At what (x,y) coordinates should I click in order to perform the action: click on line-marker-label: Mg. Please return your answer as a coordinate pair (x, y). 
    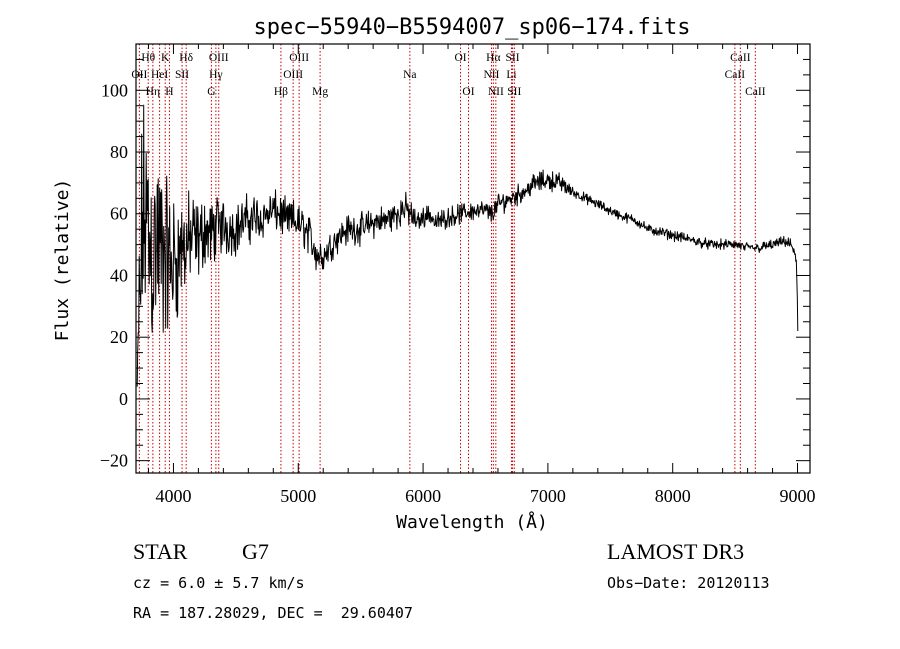
    Looking at the image, I should click on (320, 92).